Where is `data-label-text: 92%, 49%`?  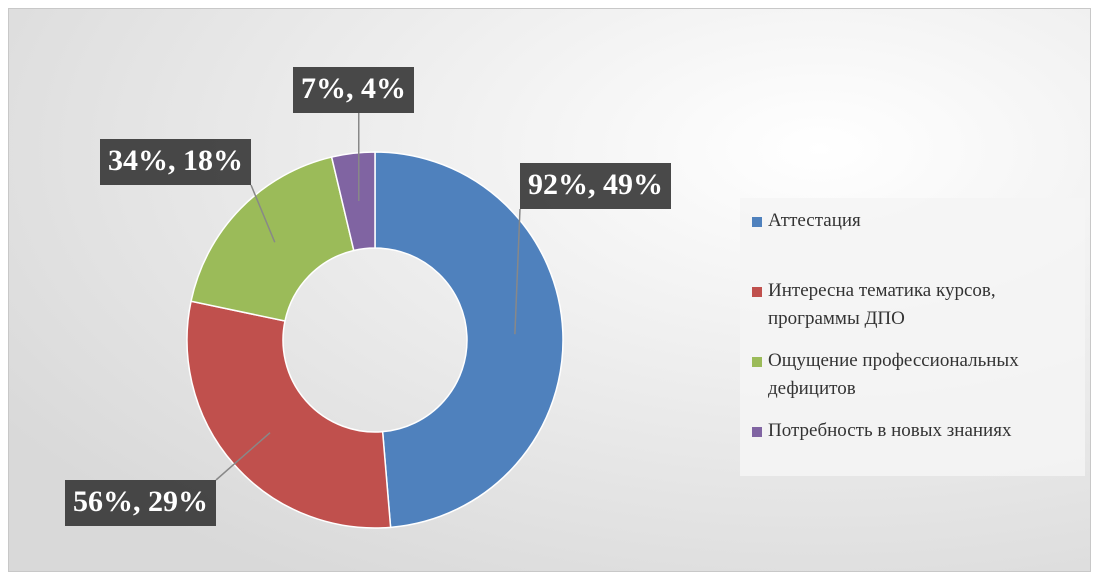
data-label-text: 92%, 49% is located at coordinates (595, 184).